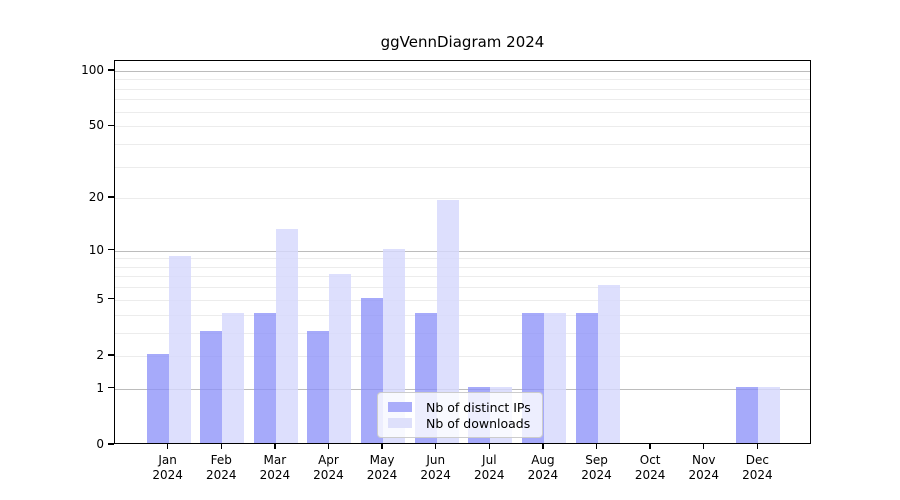  I want to click on legend-item-distinct-ips: Nb of distinct IPs, so click(460, 407).